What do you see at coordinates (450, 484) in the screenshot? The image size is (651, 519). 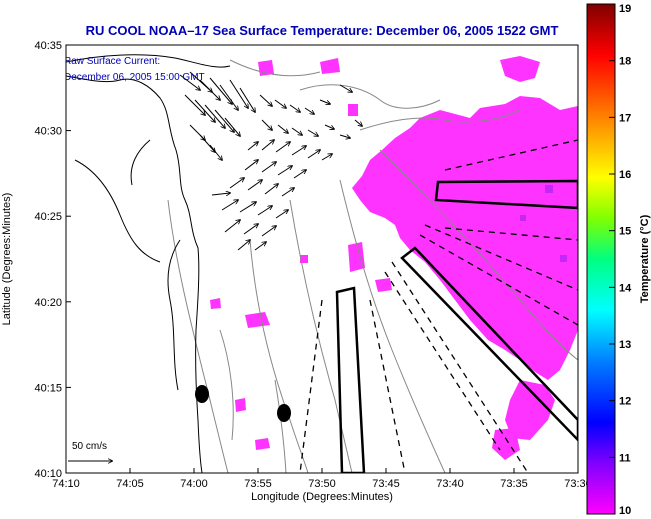 I see `x-tick-label: 73:40` at bounding box center [450, 484].